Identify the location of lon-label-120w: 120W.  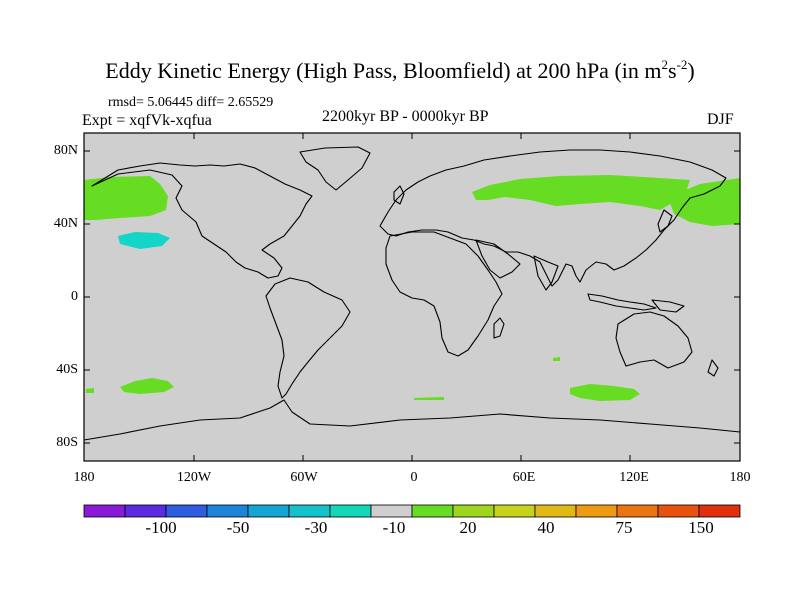
(194, 477).